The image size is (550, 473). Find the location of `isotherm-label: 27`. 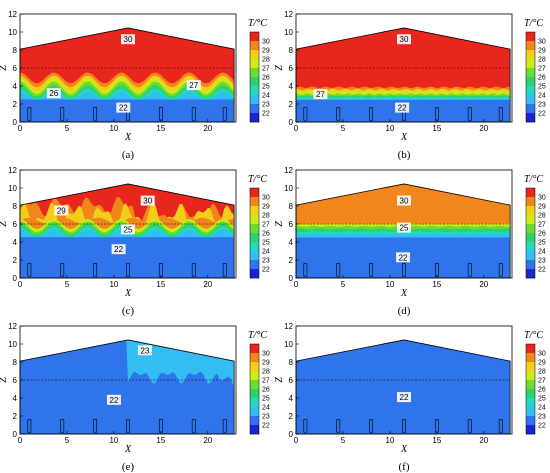

isotherm-label: 27 is located at coordinates (320, 94).